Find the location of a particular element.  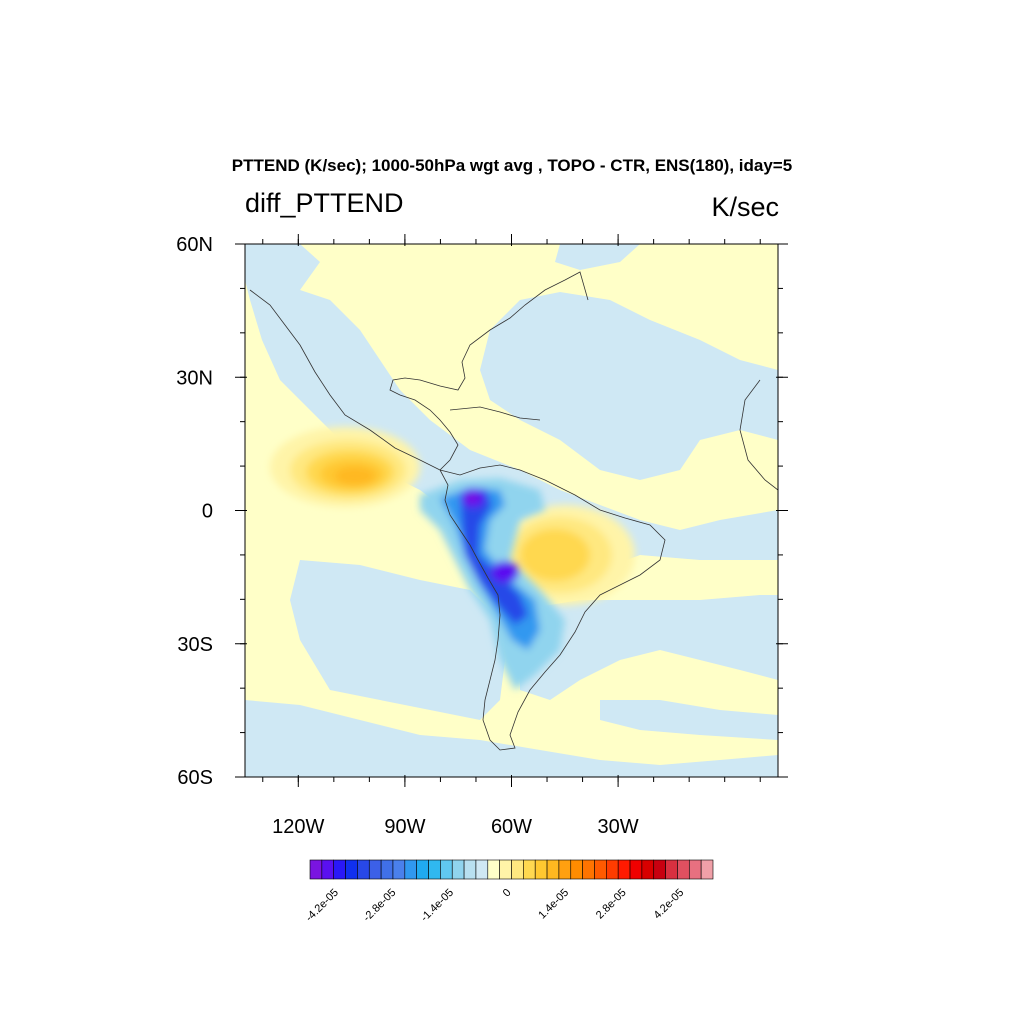

lon-tick-label: 30W is located at coordinates (618, 827).